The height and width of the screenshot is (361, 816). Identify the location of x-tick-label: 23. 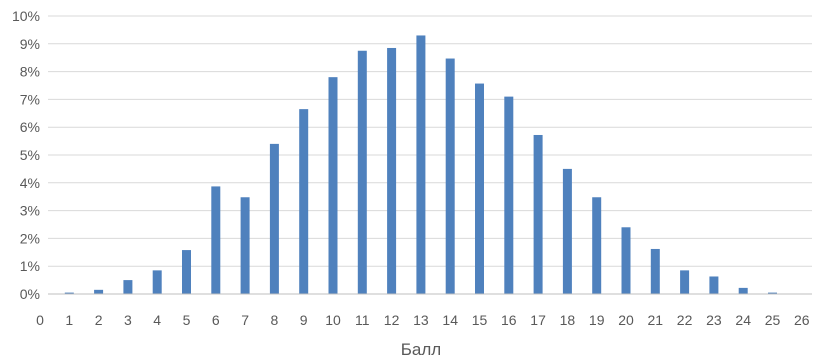
(714, 320).